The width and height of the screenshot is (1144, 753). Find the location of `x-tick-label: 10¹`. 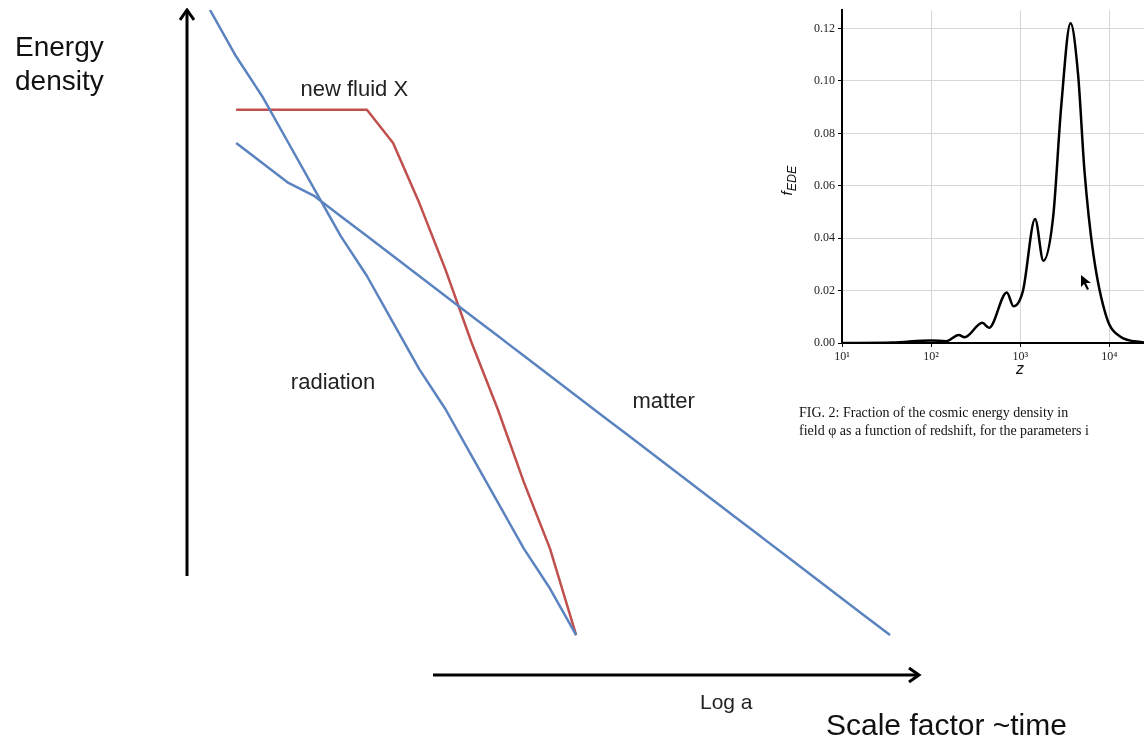

x-tick-label: 10¹ is located at coordinates (842, 356).